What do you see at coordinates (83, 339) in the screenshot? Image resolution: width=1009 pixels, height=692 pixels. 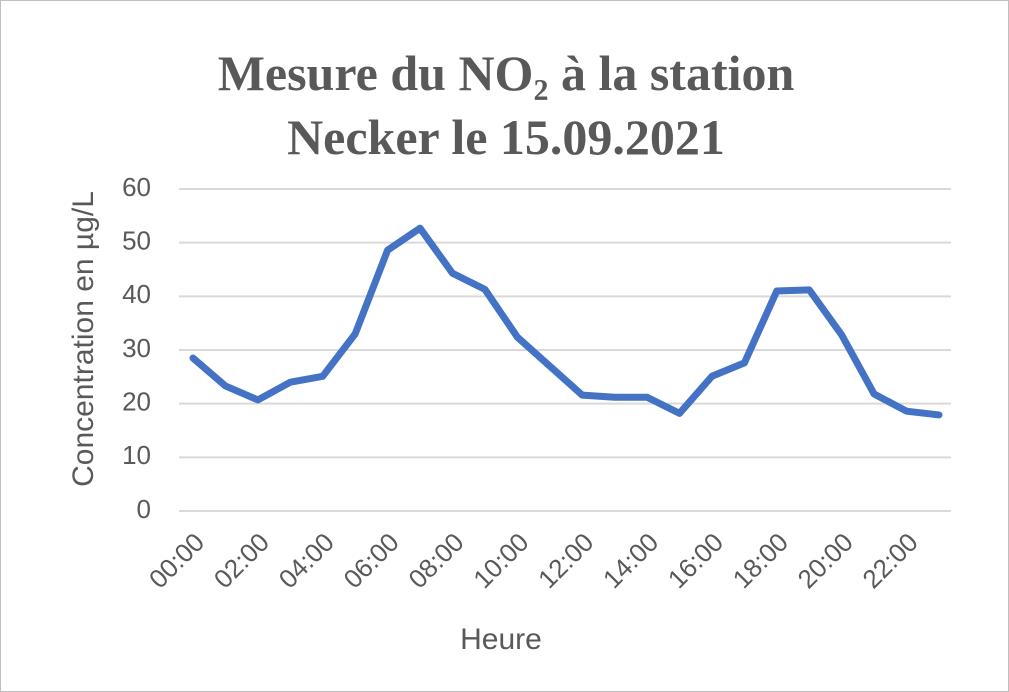 I see `y-axis-label: Concentration en µg/L` at bounding box center [83, 339].